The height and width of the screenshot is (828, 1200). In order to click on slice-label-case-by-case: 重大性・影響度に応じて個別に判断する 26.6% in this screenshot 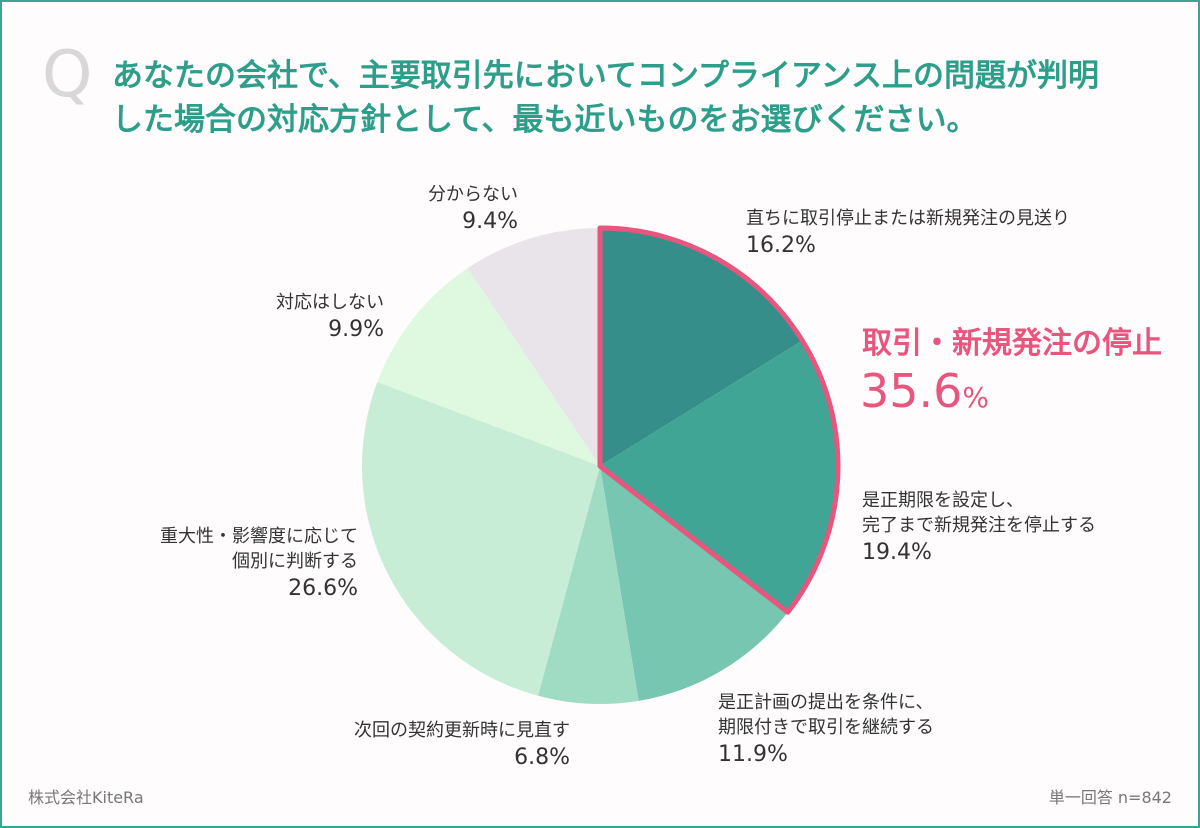, I will do `click(259, 564)`.